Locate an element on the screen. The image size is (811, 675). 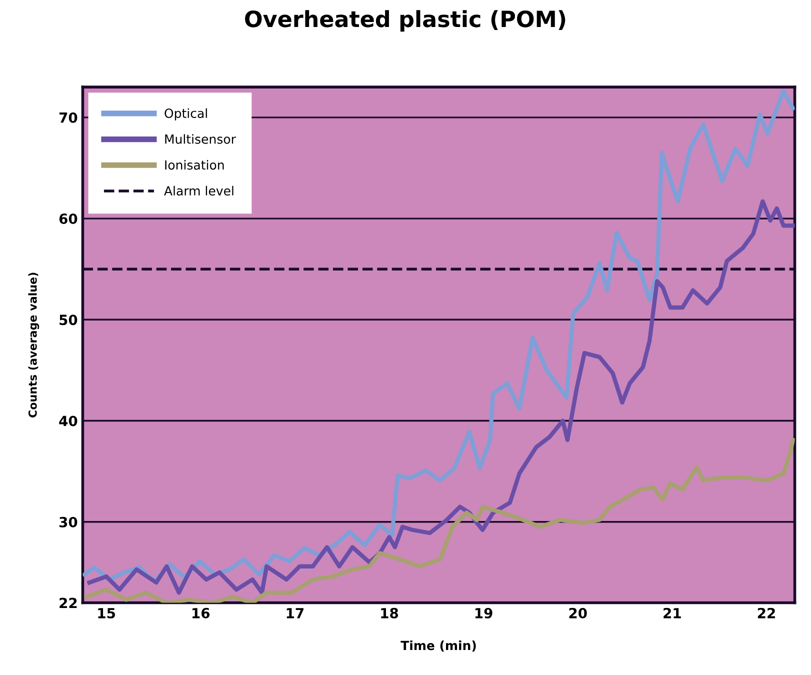
x-tick-label: 16 is located at coordinates (201, 613).